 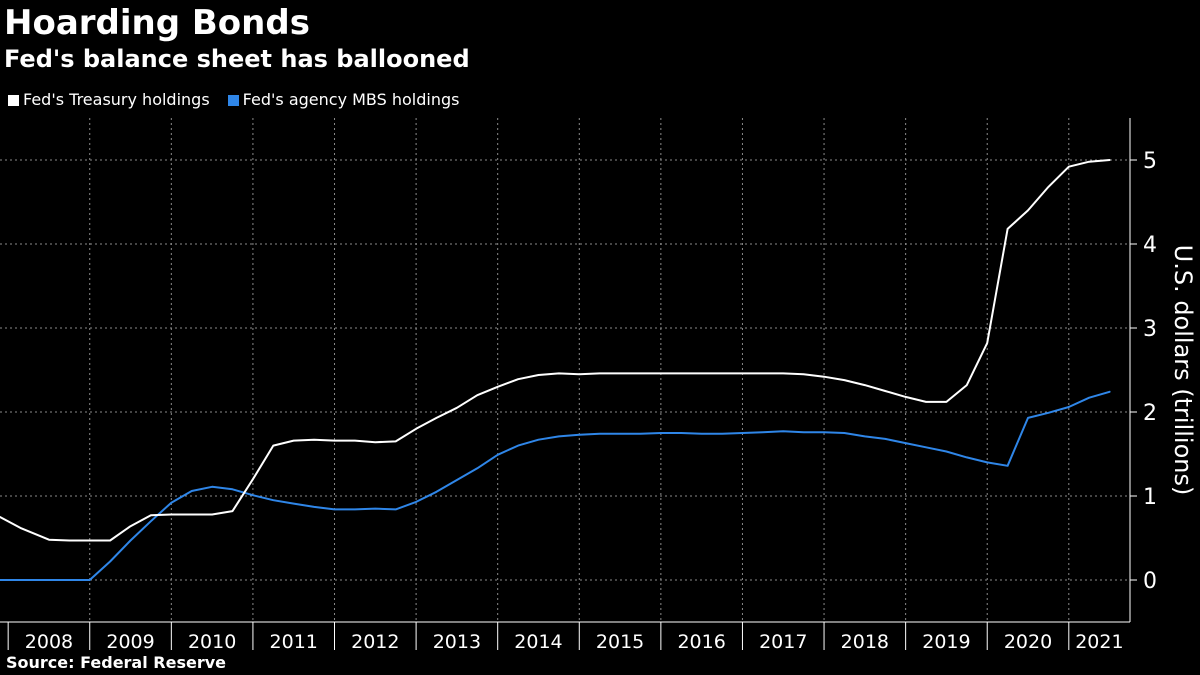 What do you see at coordinates (783, 642) in the screenshot?
I see `x-tick-label-2017: 2017` at bounding box center [783, 642].